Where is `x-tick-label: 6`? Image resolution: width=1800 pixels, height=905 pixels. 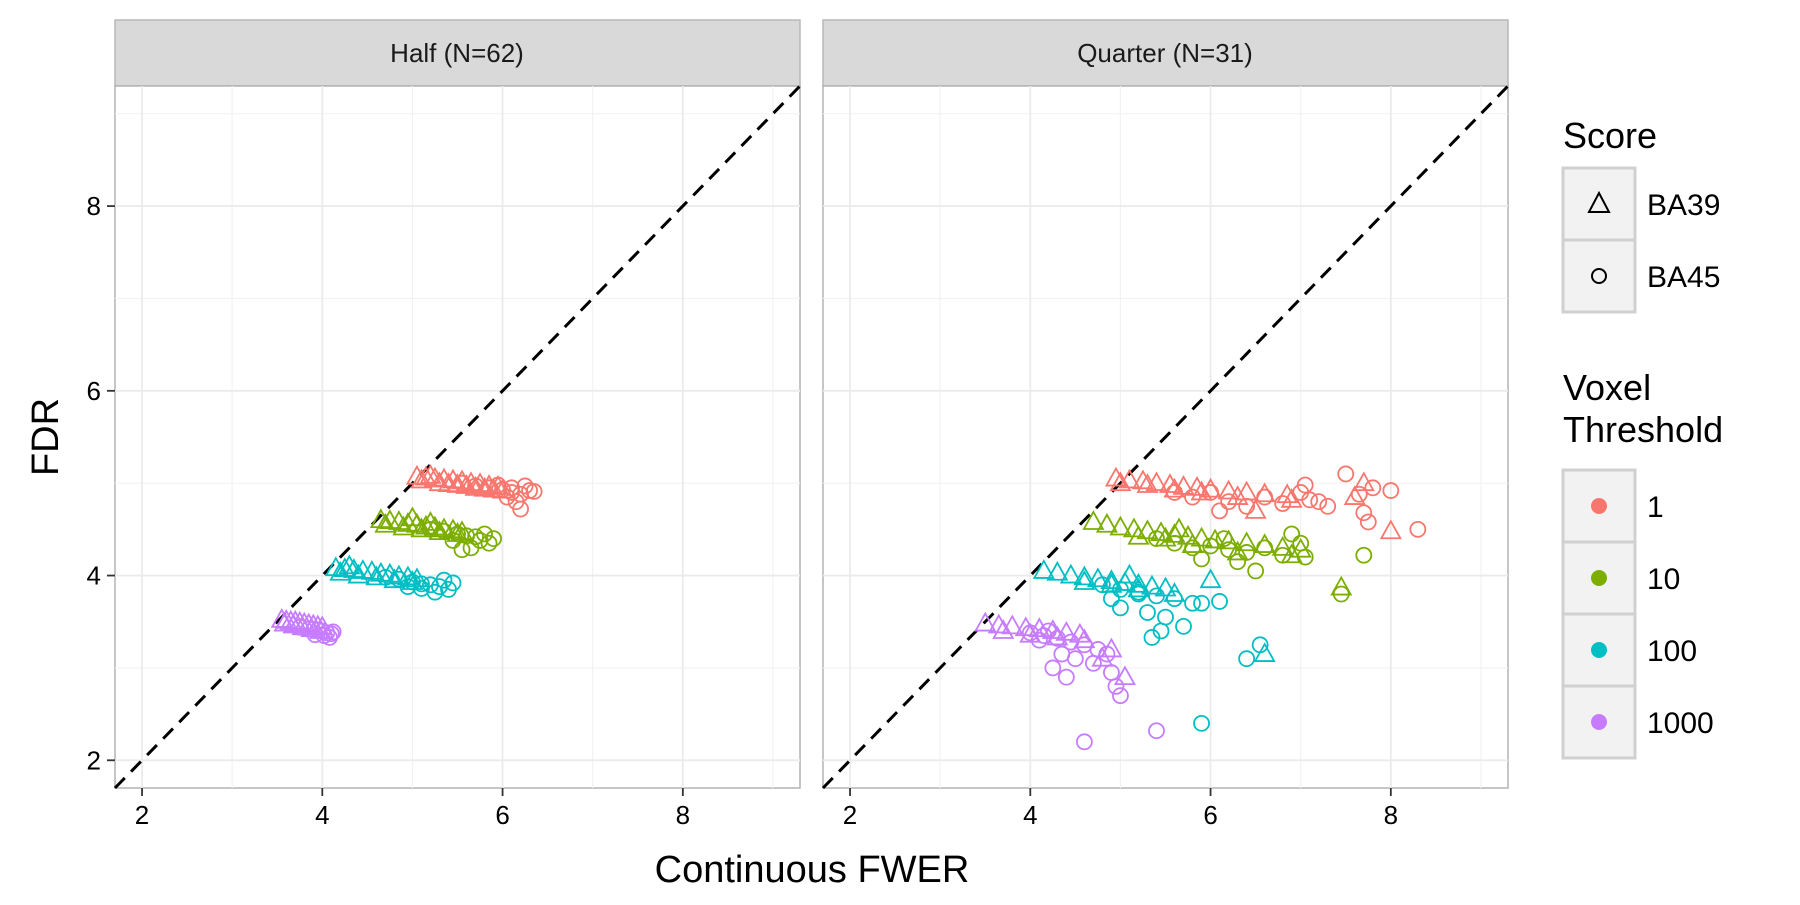
x-tick-label: 6 is located at coordinates (502, 815).